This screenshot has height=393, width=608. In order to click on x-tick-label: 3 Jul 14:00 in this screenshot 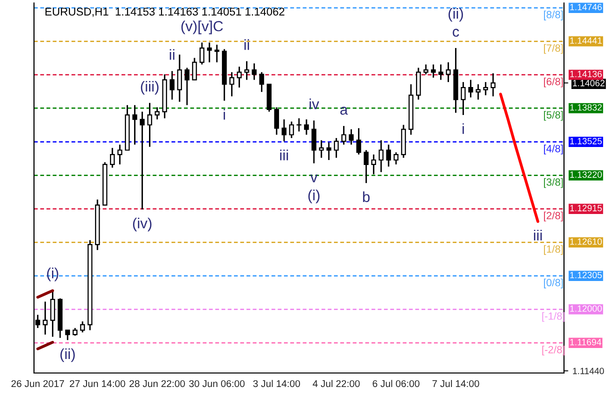, I will do `click(276, 384)`.